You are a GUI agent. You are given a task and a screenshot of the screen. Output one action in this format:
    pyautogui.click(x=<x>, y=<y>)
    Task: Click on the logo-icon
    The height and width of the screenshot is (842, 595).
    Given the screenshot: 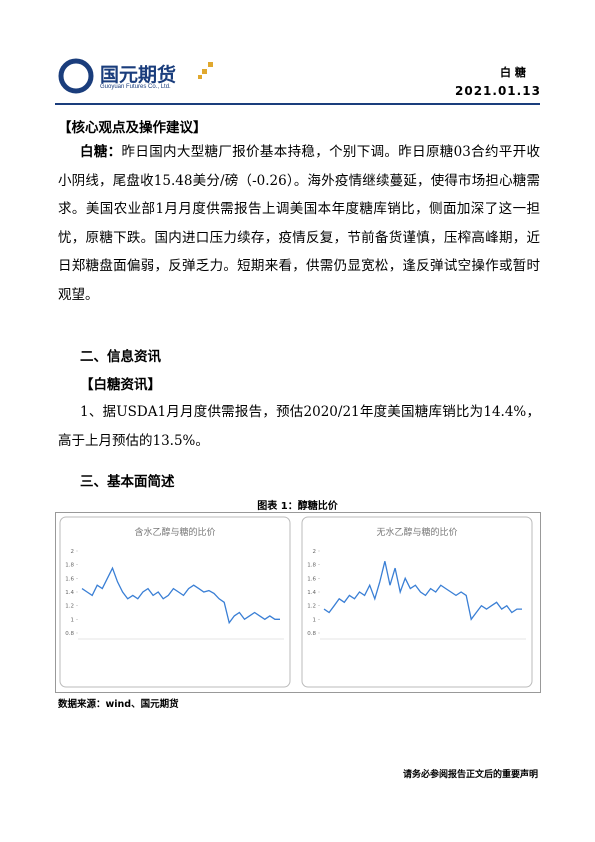 What is the action you would take?
    pyautogui.click(x=76, y=76)
    